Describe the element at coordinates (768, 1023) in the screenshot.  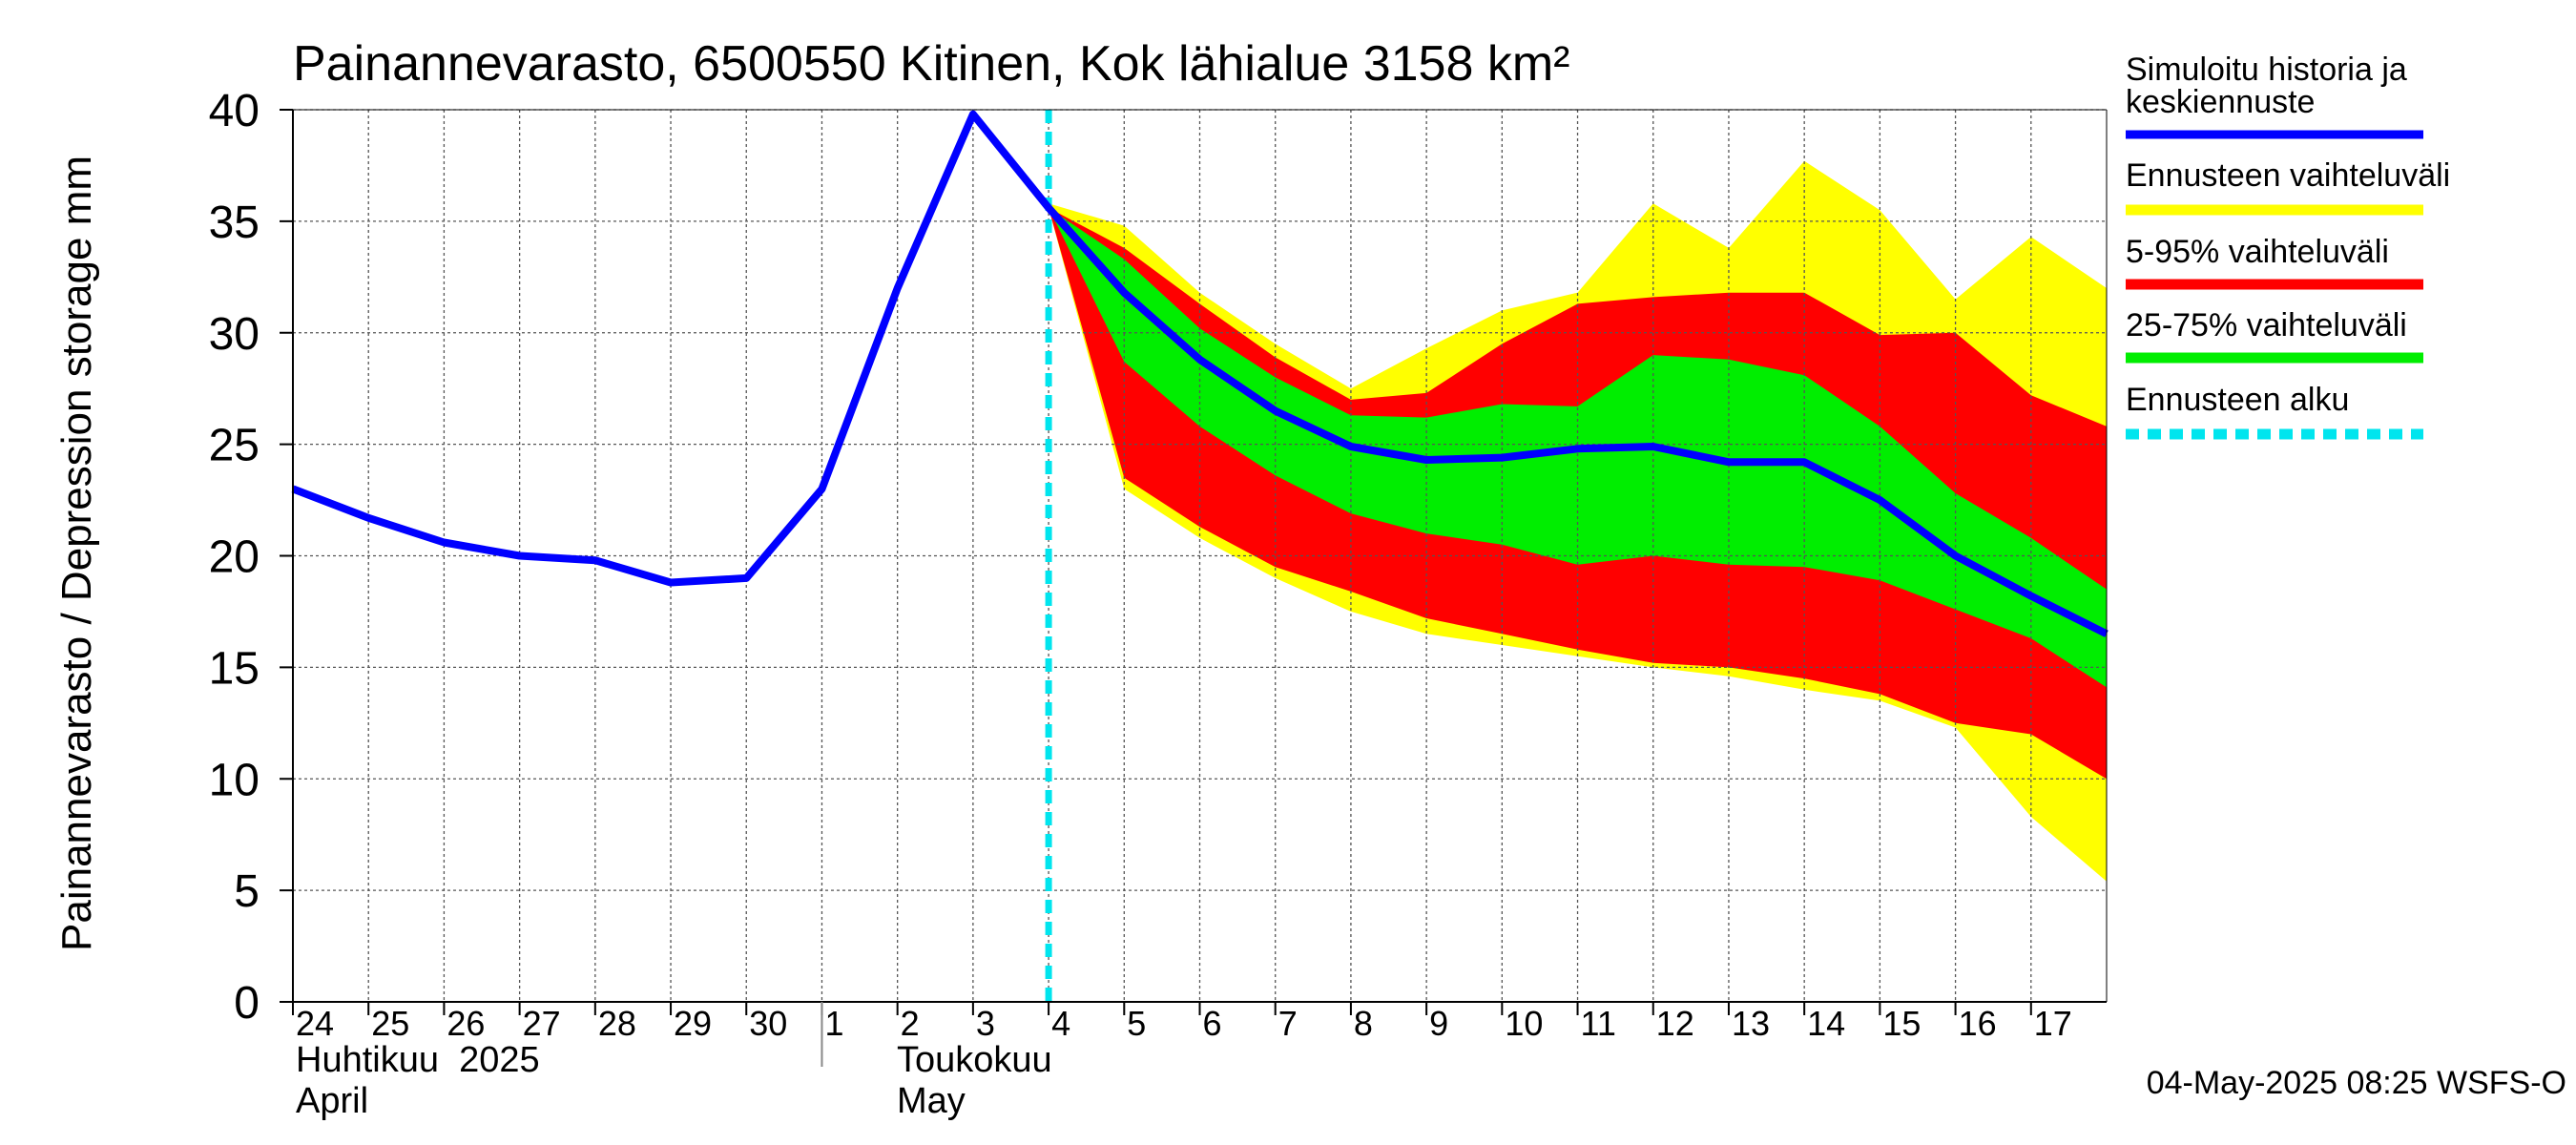
I see `x-tick-label: 30` at that location.